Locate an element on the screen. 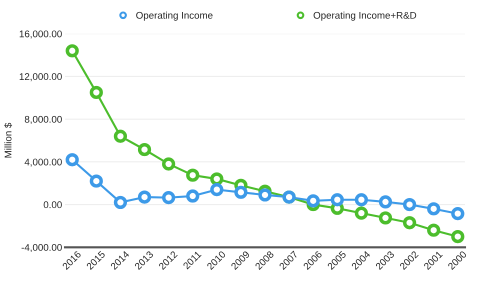 This screenshot has height=281, width=500. y-tick-label: 16,000.00 is located at coordinates (41, 34).